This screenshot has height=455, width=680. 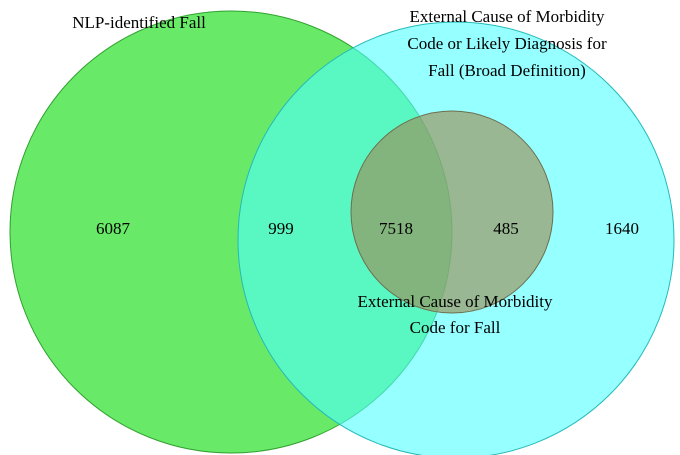 I want to click on count-all-three: 7518, so click(x=396, y=228).